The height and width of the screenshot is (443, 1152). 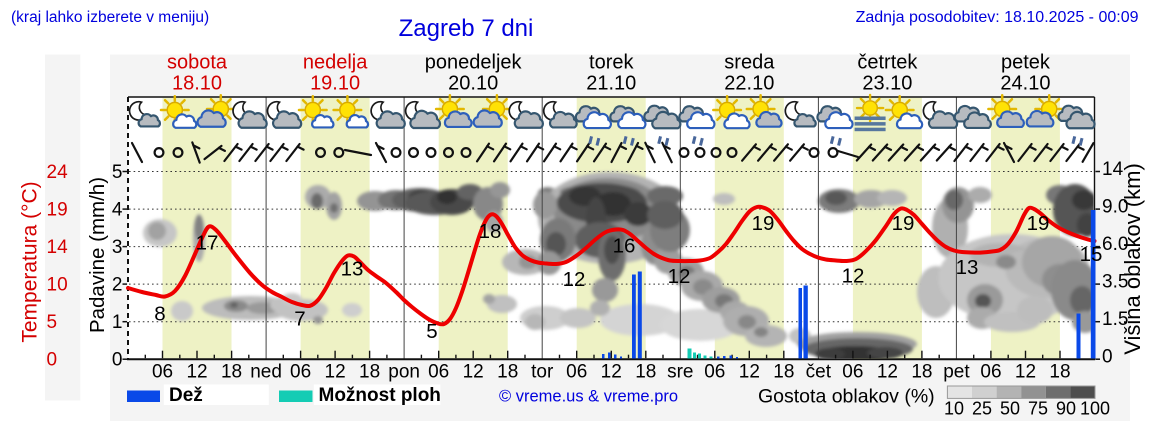 What do you see at coordinates (588, 397) in the screenshot?
I see `svg-text: © vreme.us & vreme.pro` at bounding box center [588, 397].